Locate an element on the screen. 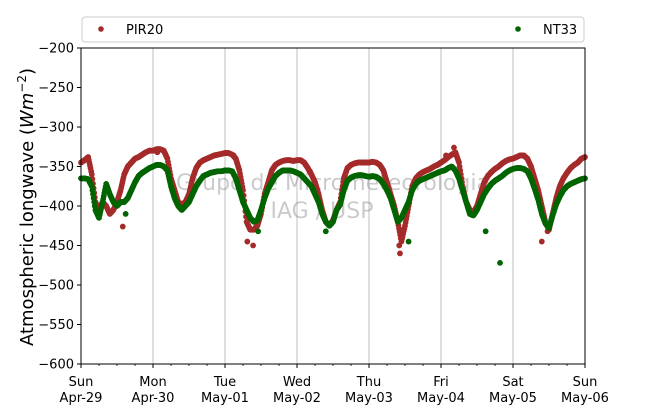 This screenshot has height=409, width=650. watermark-line-1: Grupo de Micrometeorologia is located at coordinates (333, 183).